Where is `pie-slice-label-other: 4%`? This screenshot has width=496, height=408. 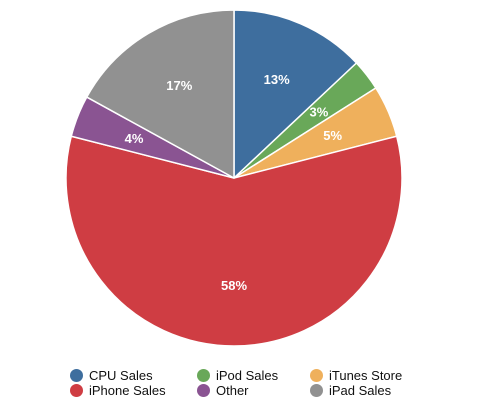
pie-slice-label-other: 4% is located at coordinates (134, 138).